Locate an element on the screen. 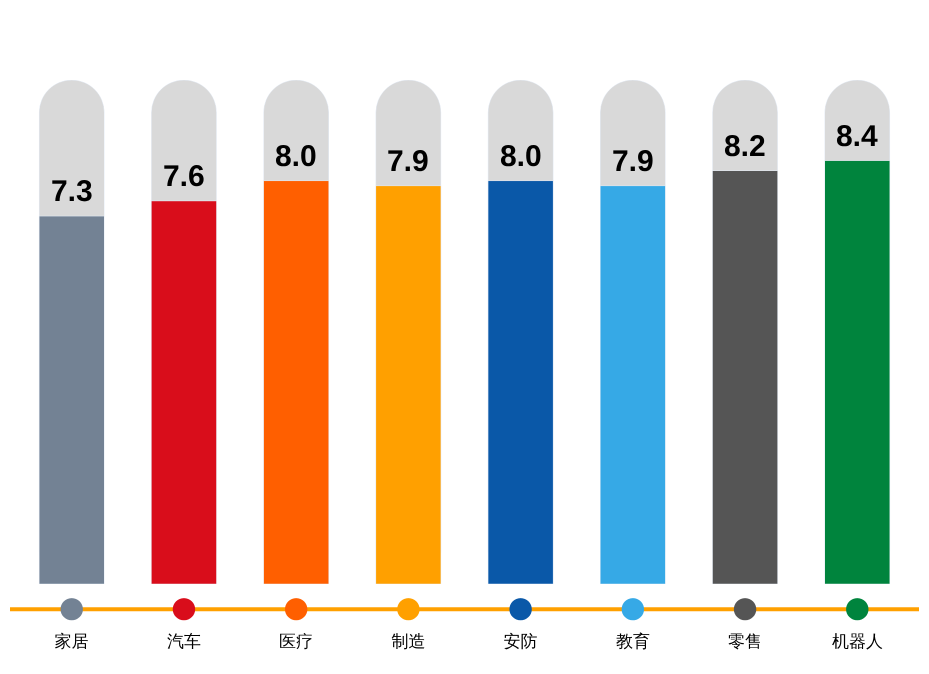 This screenshot has height=674, width=929. x-tick-label: 安防 is located at coordinates (521, 642).